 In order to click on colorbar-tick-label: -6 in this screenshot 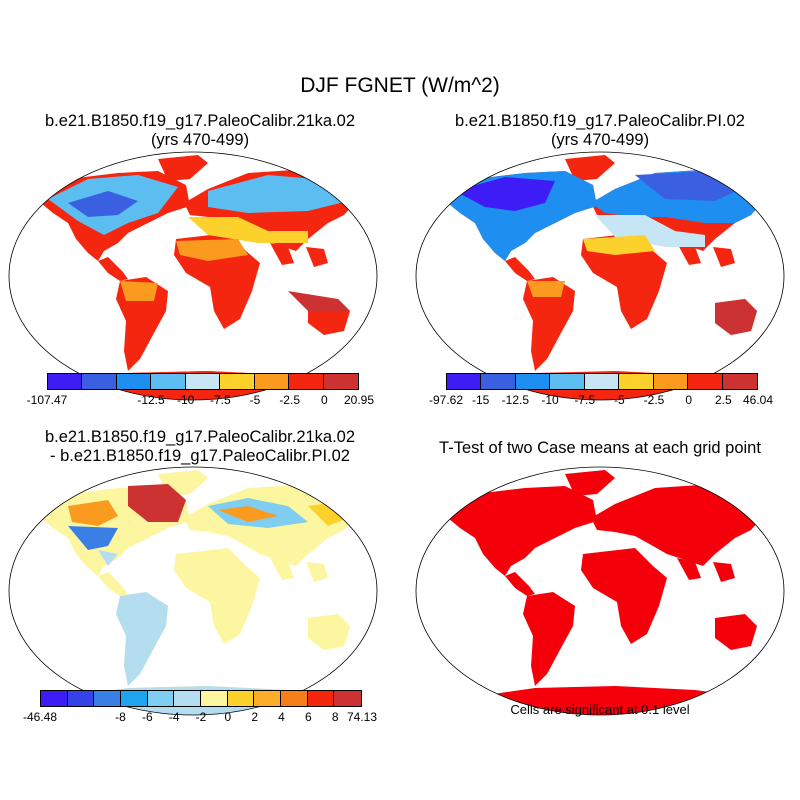, I will do `click(147, 717)`.